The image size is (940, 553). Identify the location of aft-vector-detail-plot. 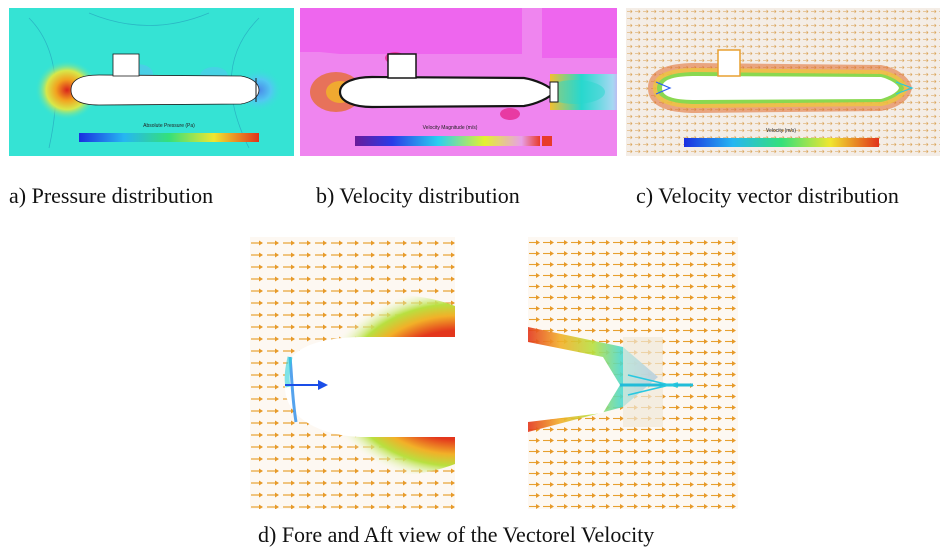
(633, 373).